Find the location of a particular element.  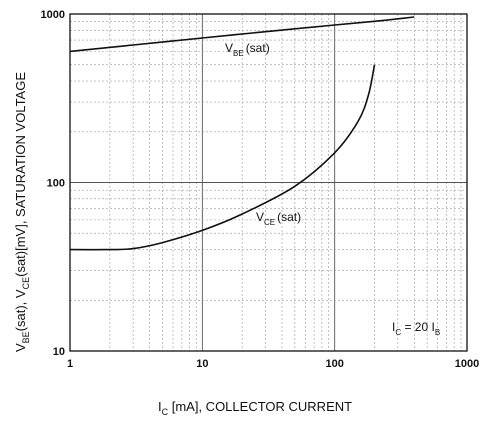

x-tick-label: 1000 is located at coordinates (467, 364).